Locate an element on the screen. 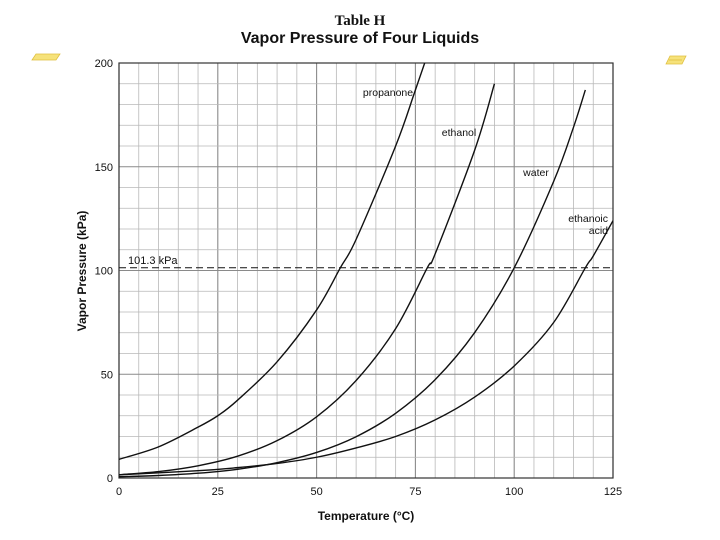  curve-label-propanone: propanone is located at coordinates (388, 93).